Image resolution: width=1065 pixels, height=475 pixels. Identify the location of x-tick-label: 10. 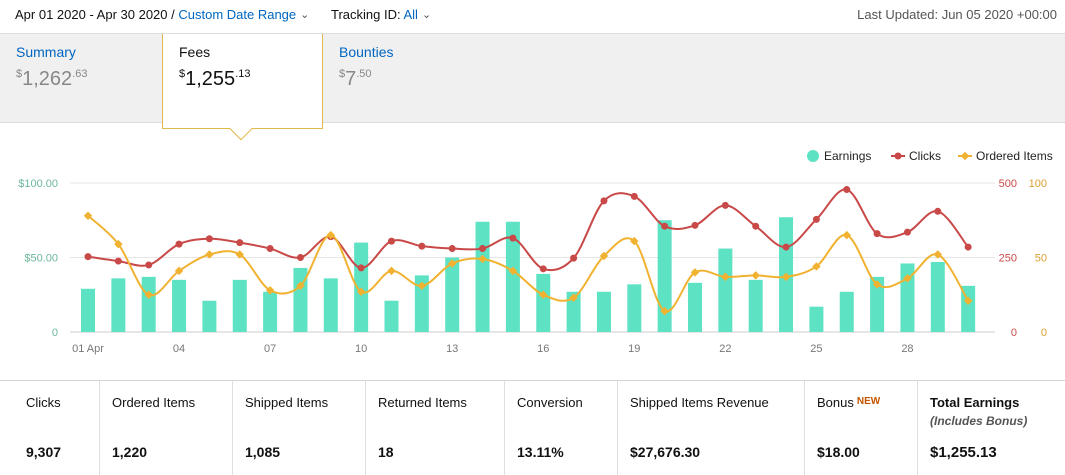
(361, 349).